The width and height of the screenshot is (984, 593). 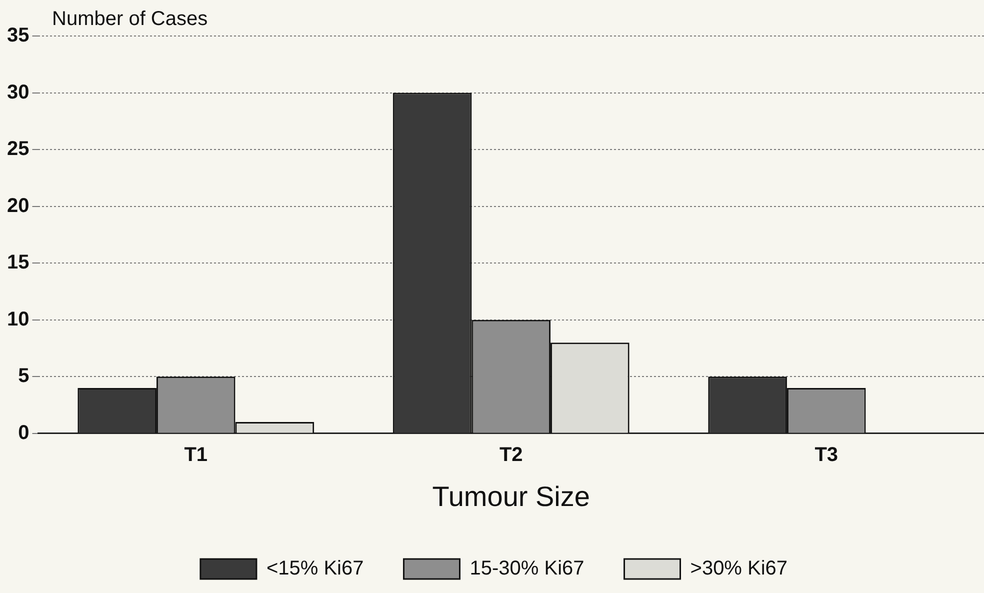 What do you see at coordinates (24, 433) in the screenshot?
I see `y-tick-label: 0` at bounding box center [24, 433].